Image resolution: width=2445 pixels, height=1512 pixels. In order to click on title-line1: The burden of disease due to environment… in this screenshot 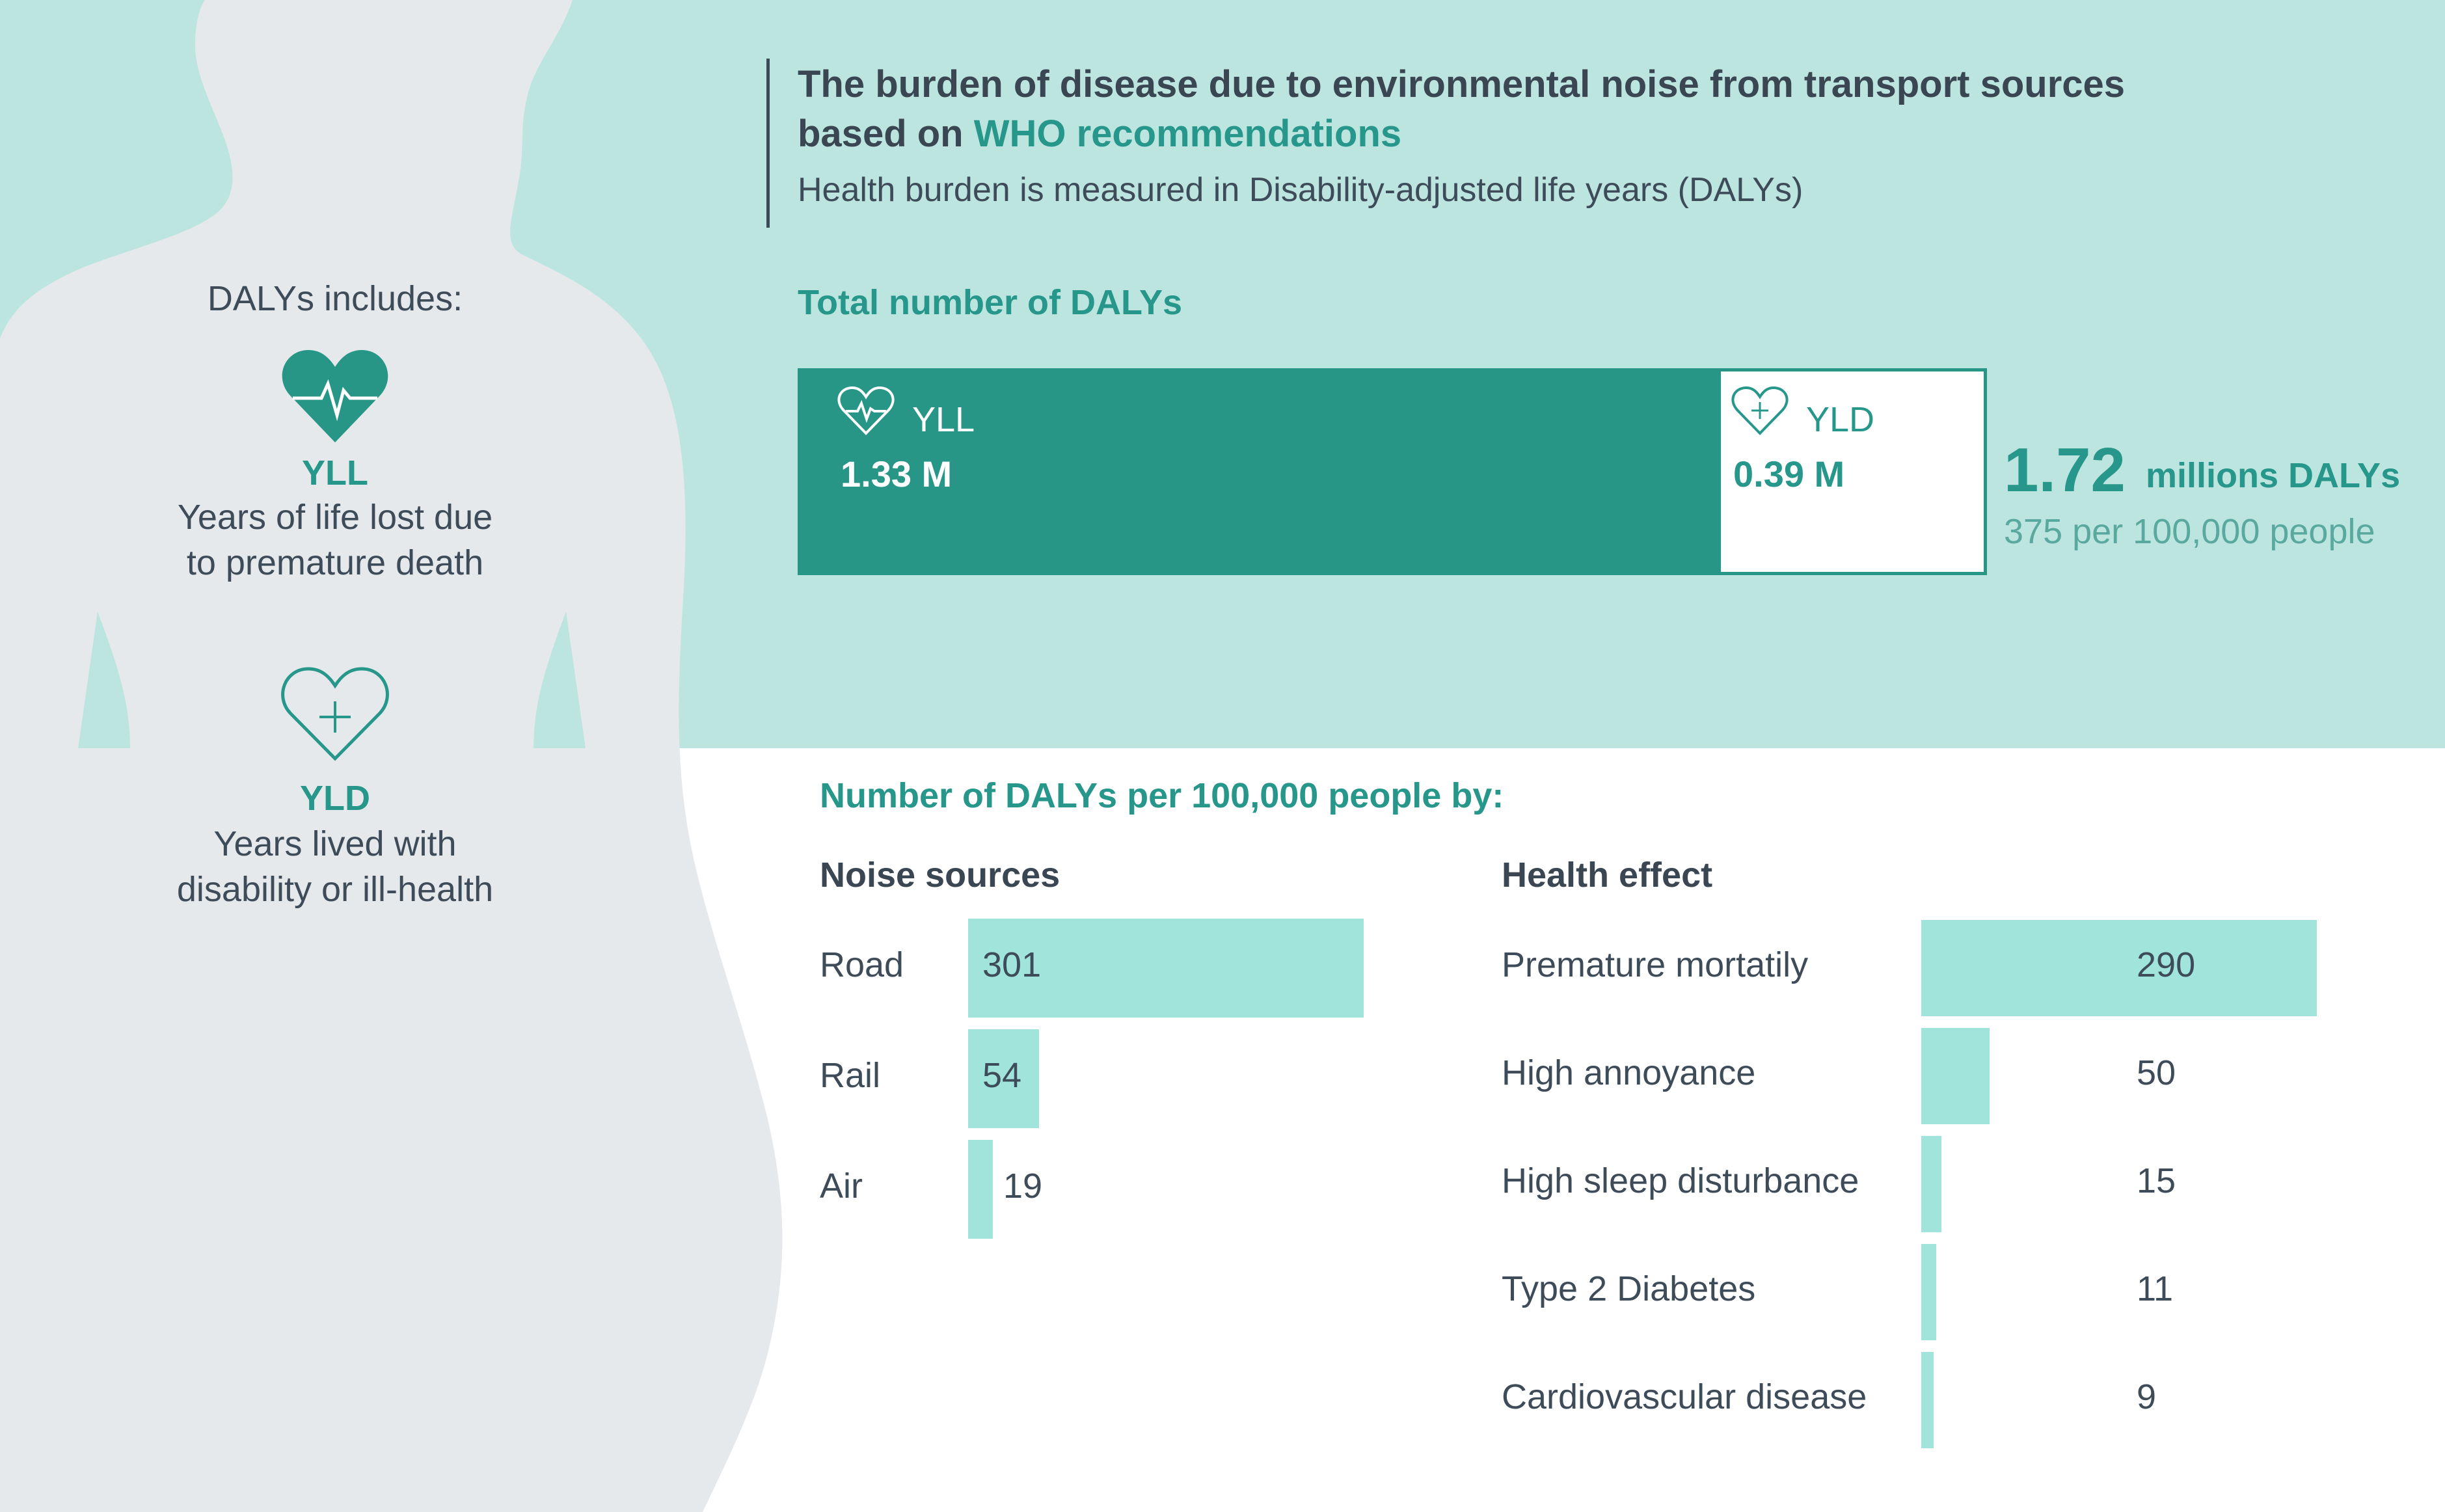, I will do `click(1462, 84)`.